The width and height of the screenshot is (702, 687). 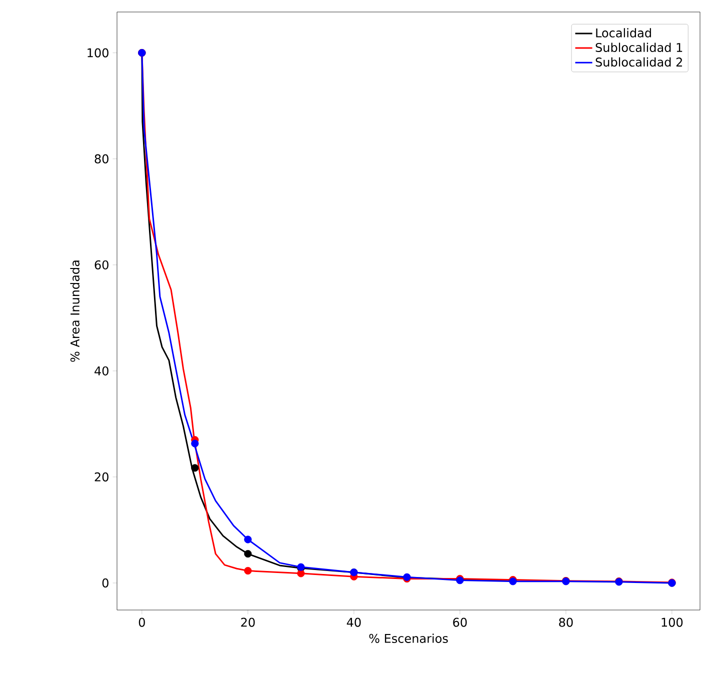 I want to click on x-tick-label: 20, so click(x=248, y=622).